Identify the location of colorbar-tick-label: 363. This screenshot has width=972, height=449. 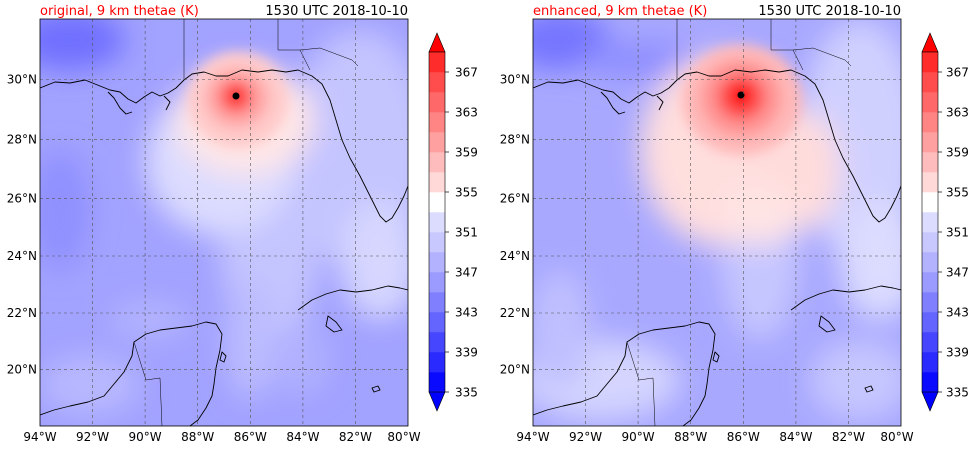
(957, 113).